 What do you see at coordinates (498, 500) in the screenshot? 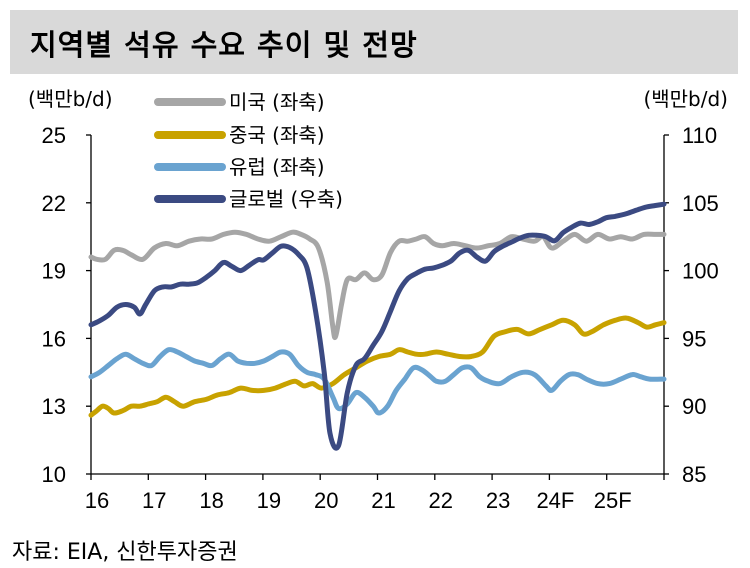
I see `x-tick-label: 23` at bounding box center [498, 500].